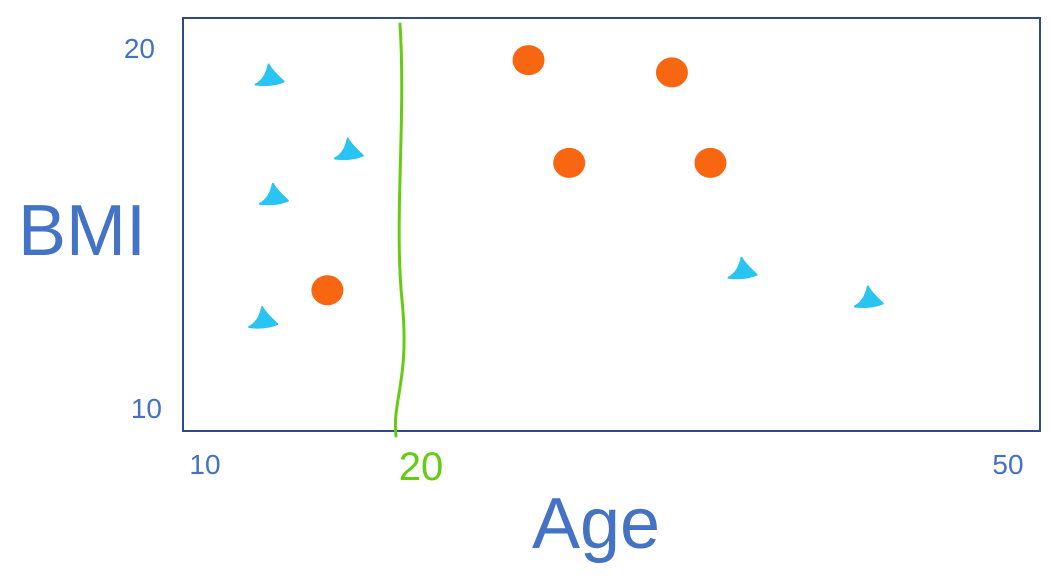 Image resolution: width=1051 pixels, height=577 pixels. What do you see at coordinates (139, 48) in the screenshot?
I see `y-tick-label-top: 20` at bounding box center [139, 48].